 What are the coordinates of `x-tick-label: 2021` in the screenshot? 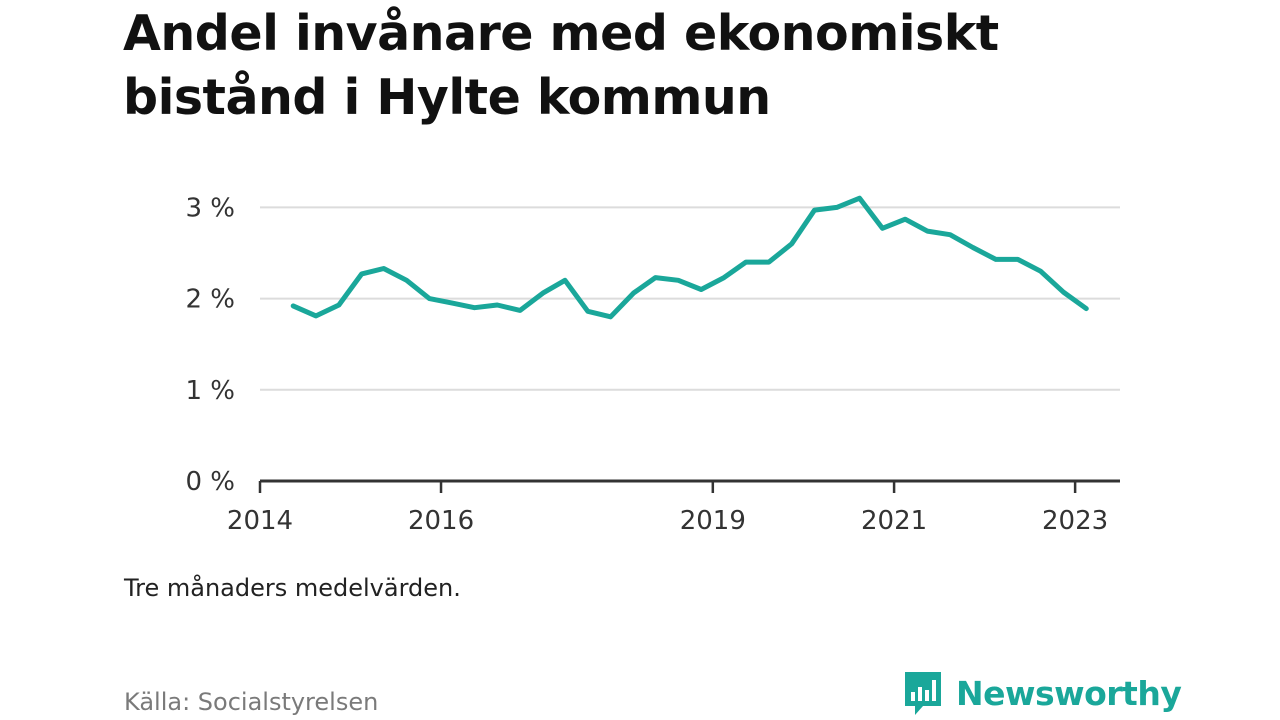 It's located at (894, 521).